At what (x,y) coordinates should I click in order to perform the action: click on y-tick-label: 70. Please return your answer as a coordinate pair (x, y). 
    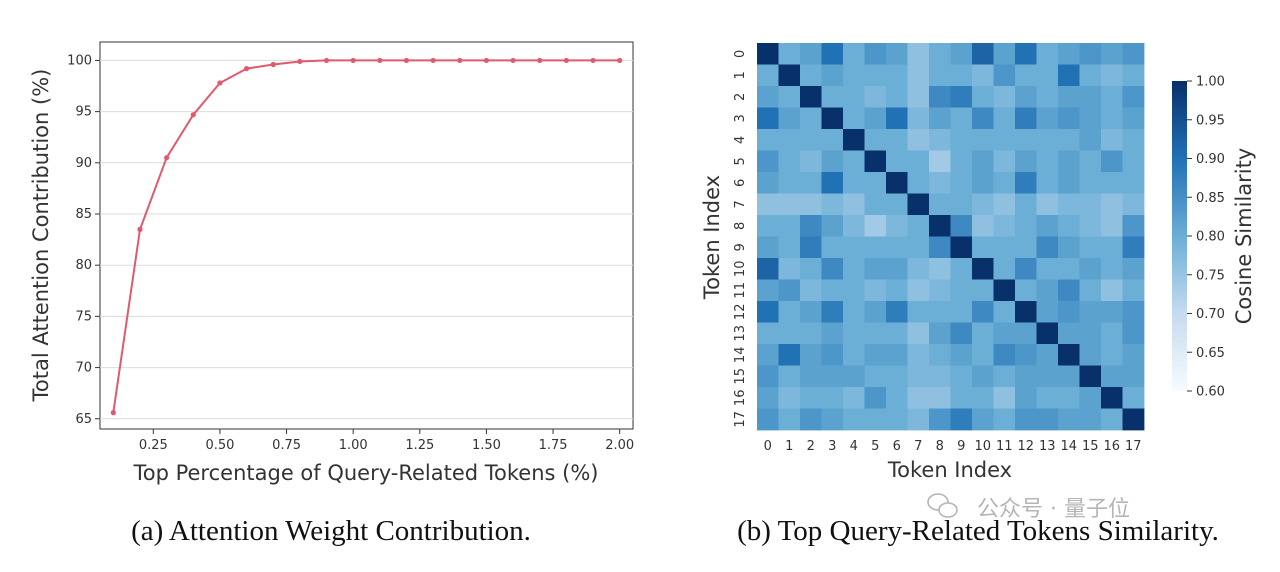
    Looking at the image, I should click on (83, 368).